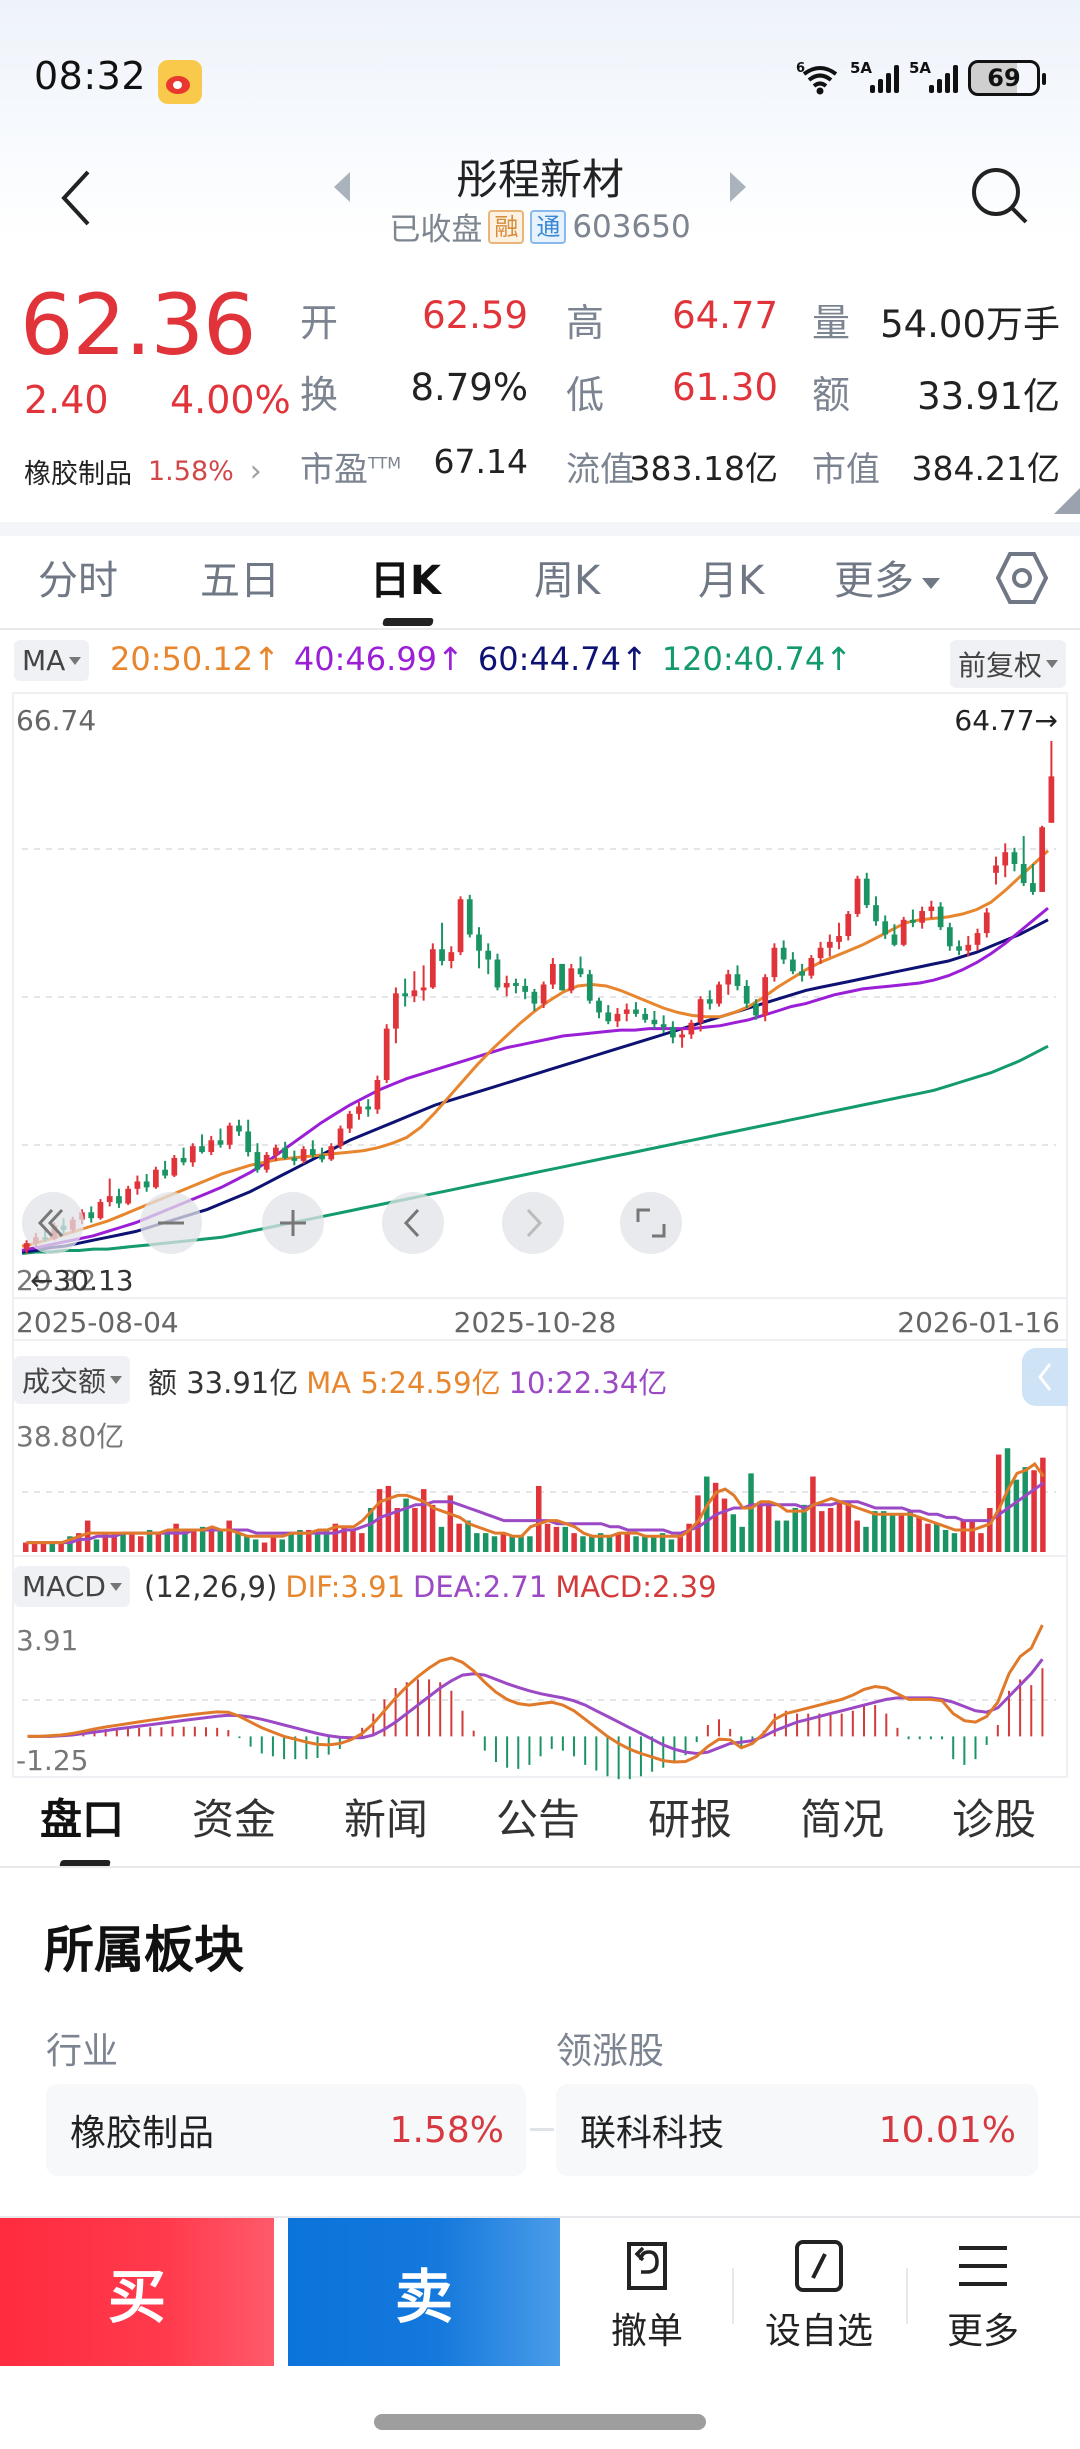  What do you see at coordinates (538, 1819) in the screenshot?
I see `tab-detail-3: 公告` at bounding box center [538, 1819].